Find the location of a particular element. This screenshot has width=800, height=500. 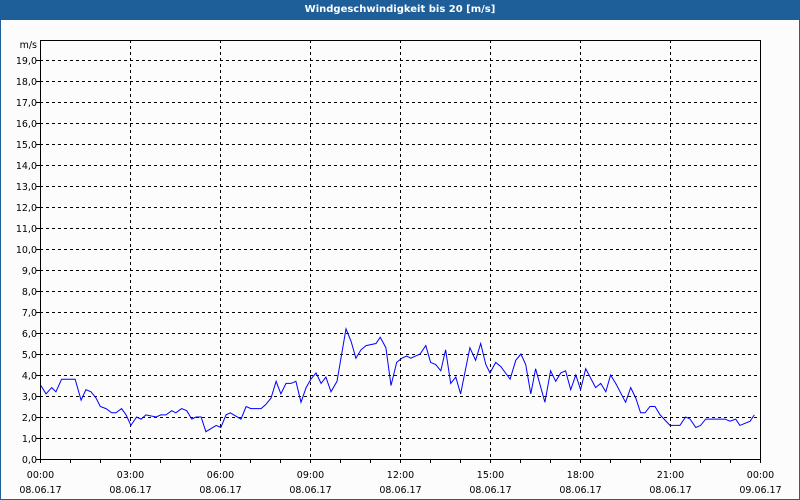

y-tick-label: 16,0 is located at coordinates (26, 124).